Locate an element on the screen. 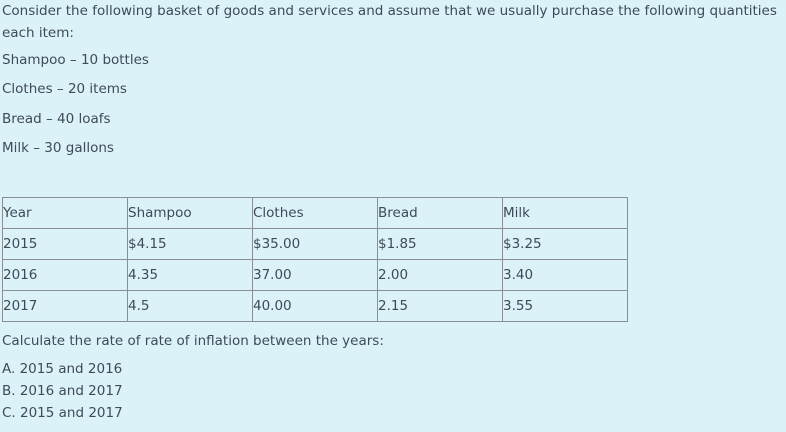 The height and width of the screenshot is (432, 786). cell: 2.00 is located at coordinates (440, 275).